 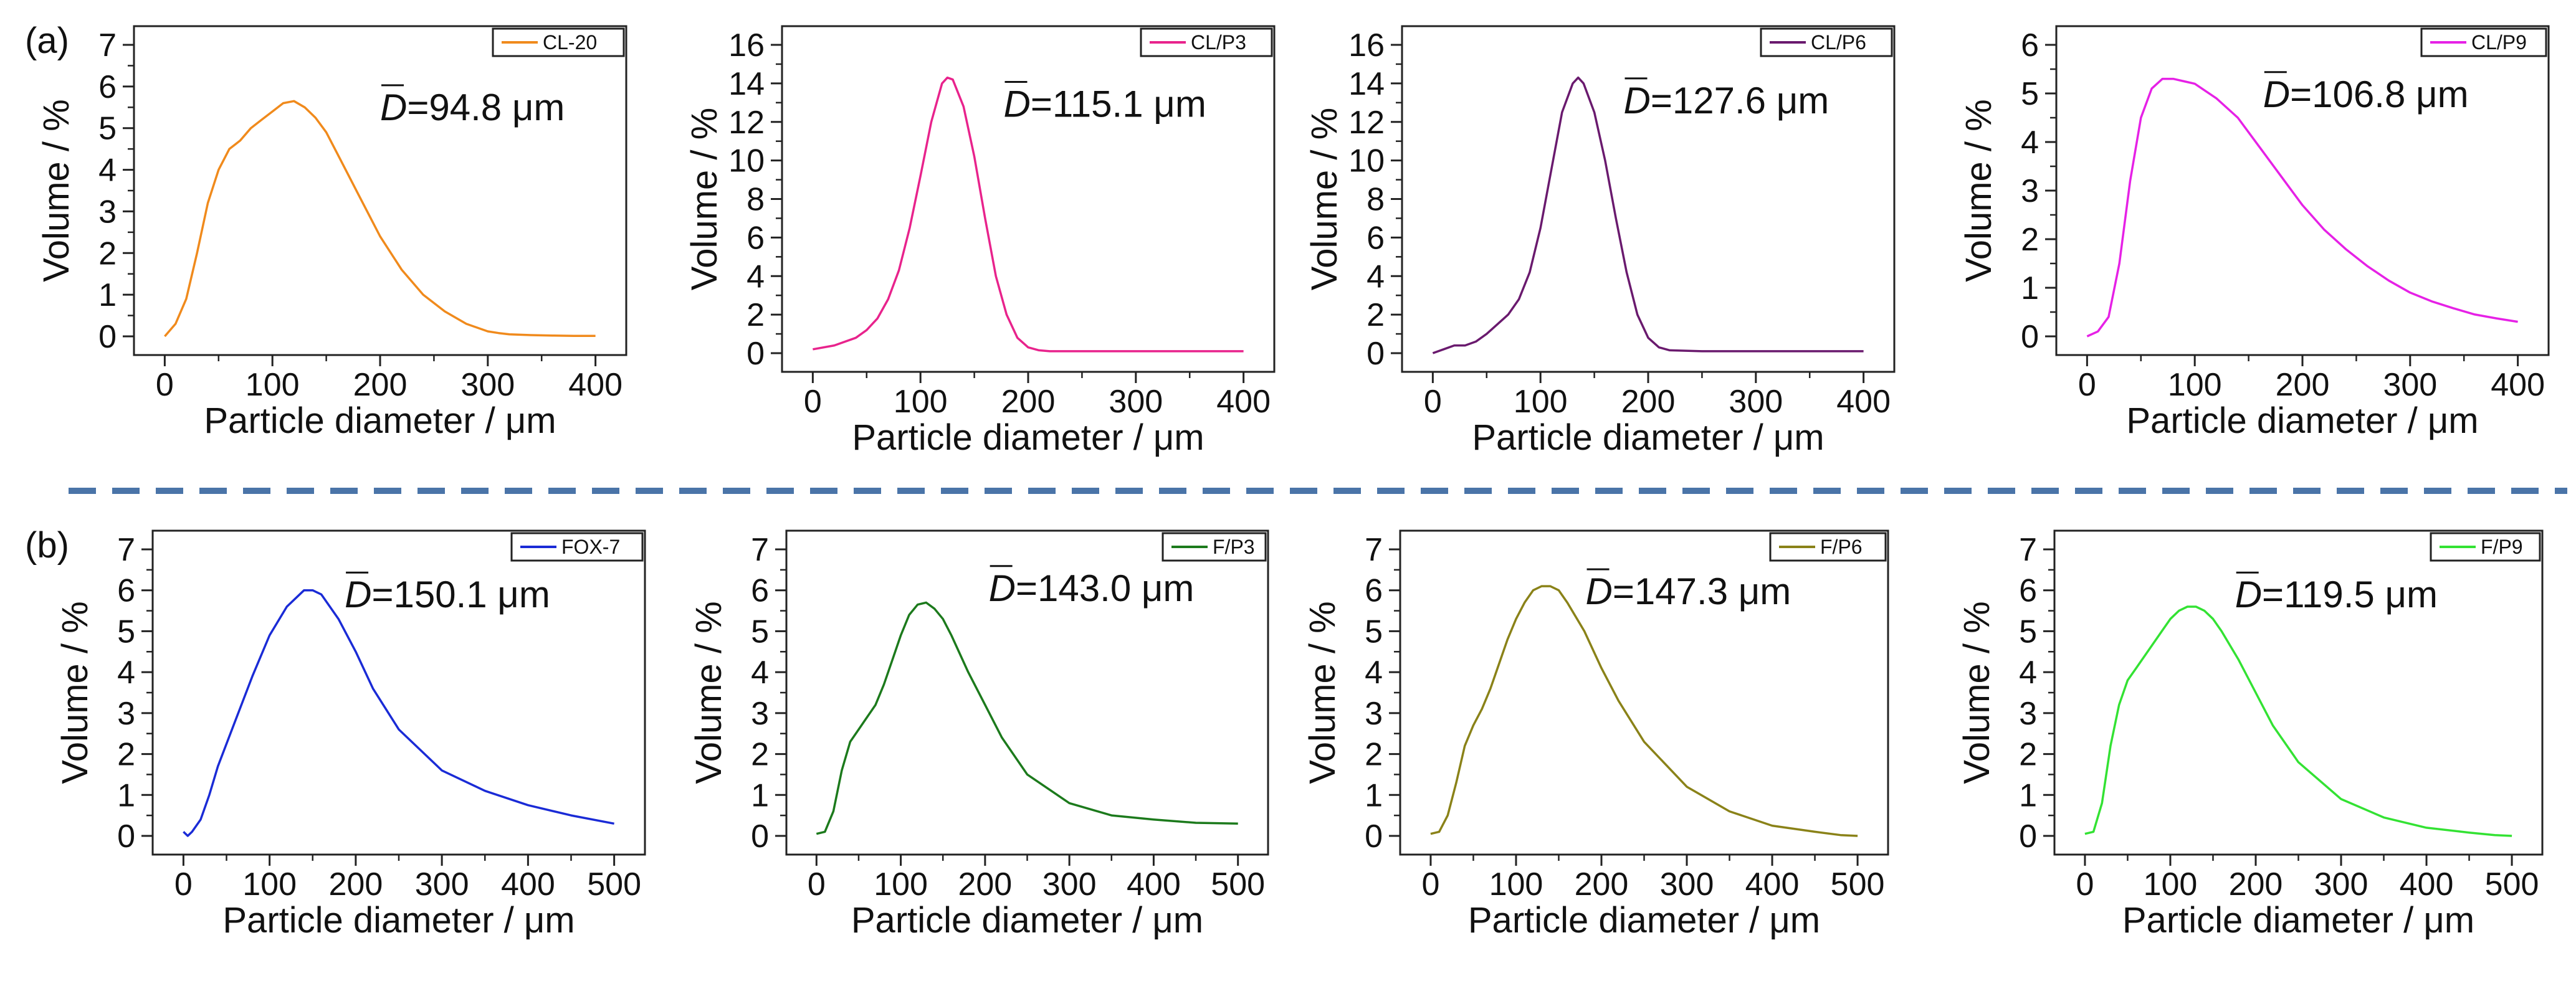 I want to click on legend: F/P9, so click(x=2485, y=547).